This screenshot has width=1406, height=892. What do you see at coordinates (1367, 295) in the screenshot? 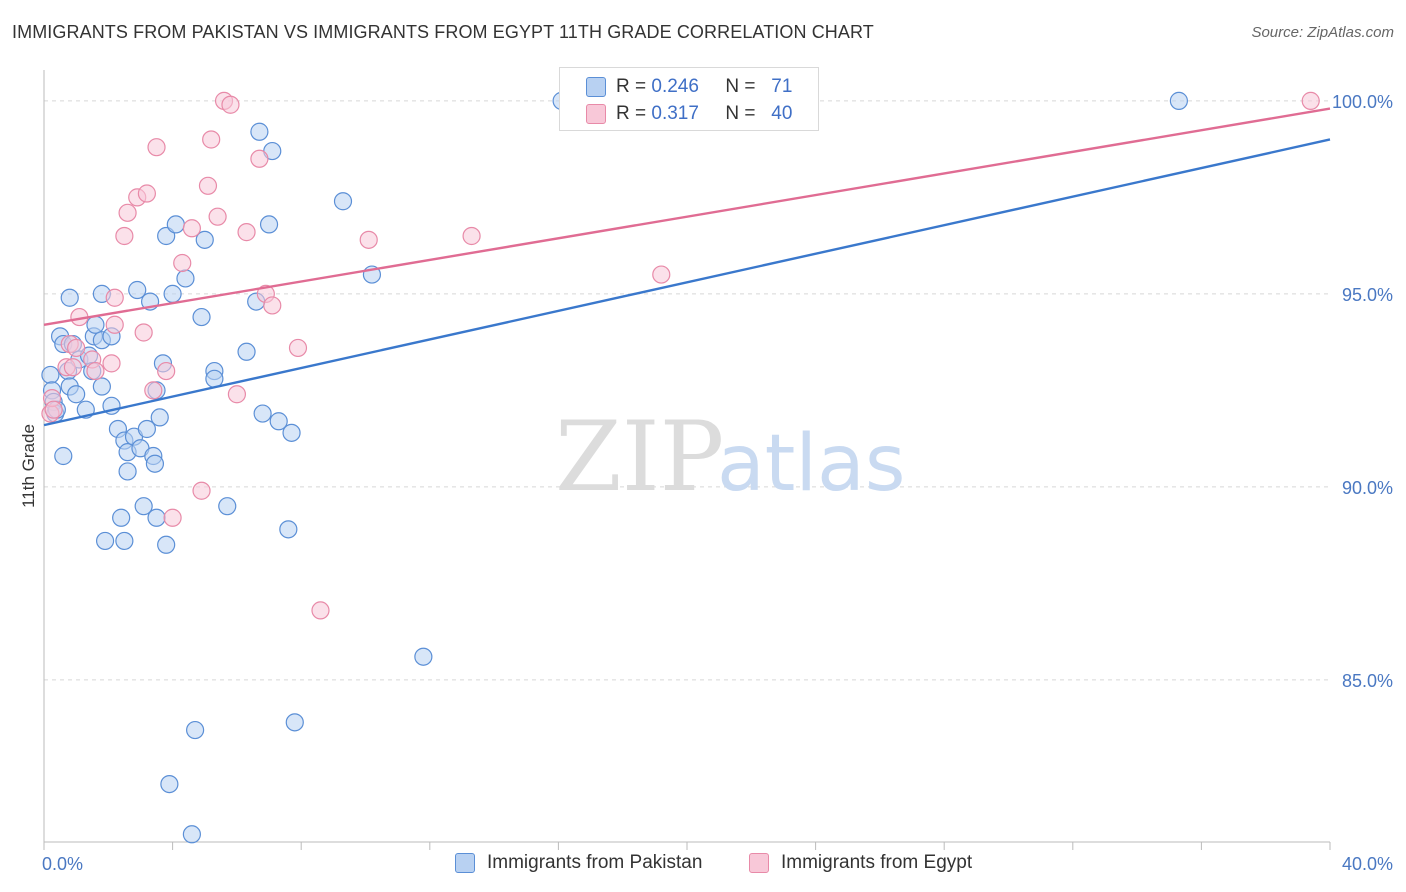
I see `y-tick-label: 95.0%` at bounding box center [1367, 295].